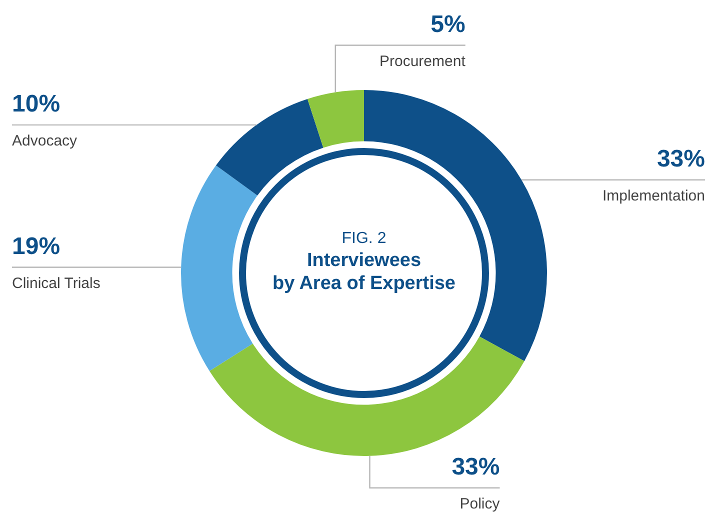 The width and height of the screenshot is (715, 517). Describe the element at coordinates (36, 246) in the screenshot. I see `data-label: 19%` at that location.